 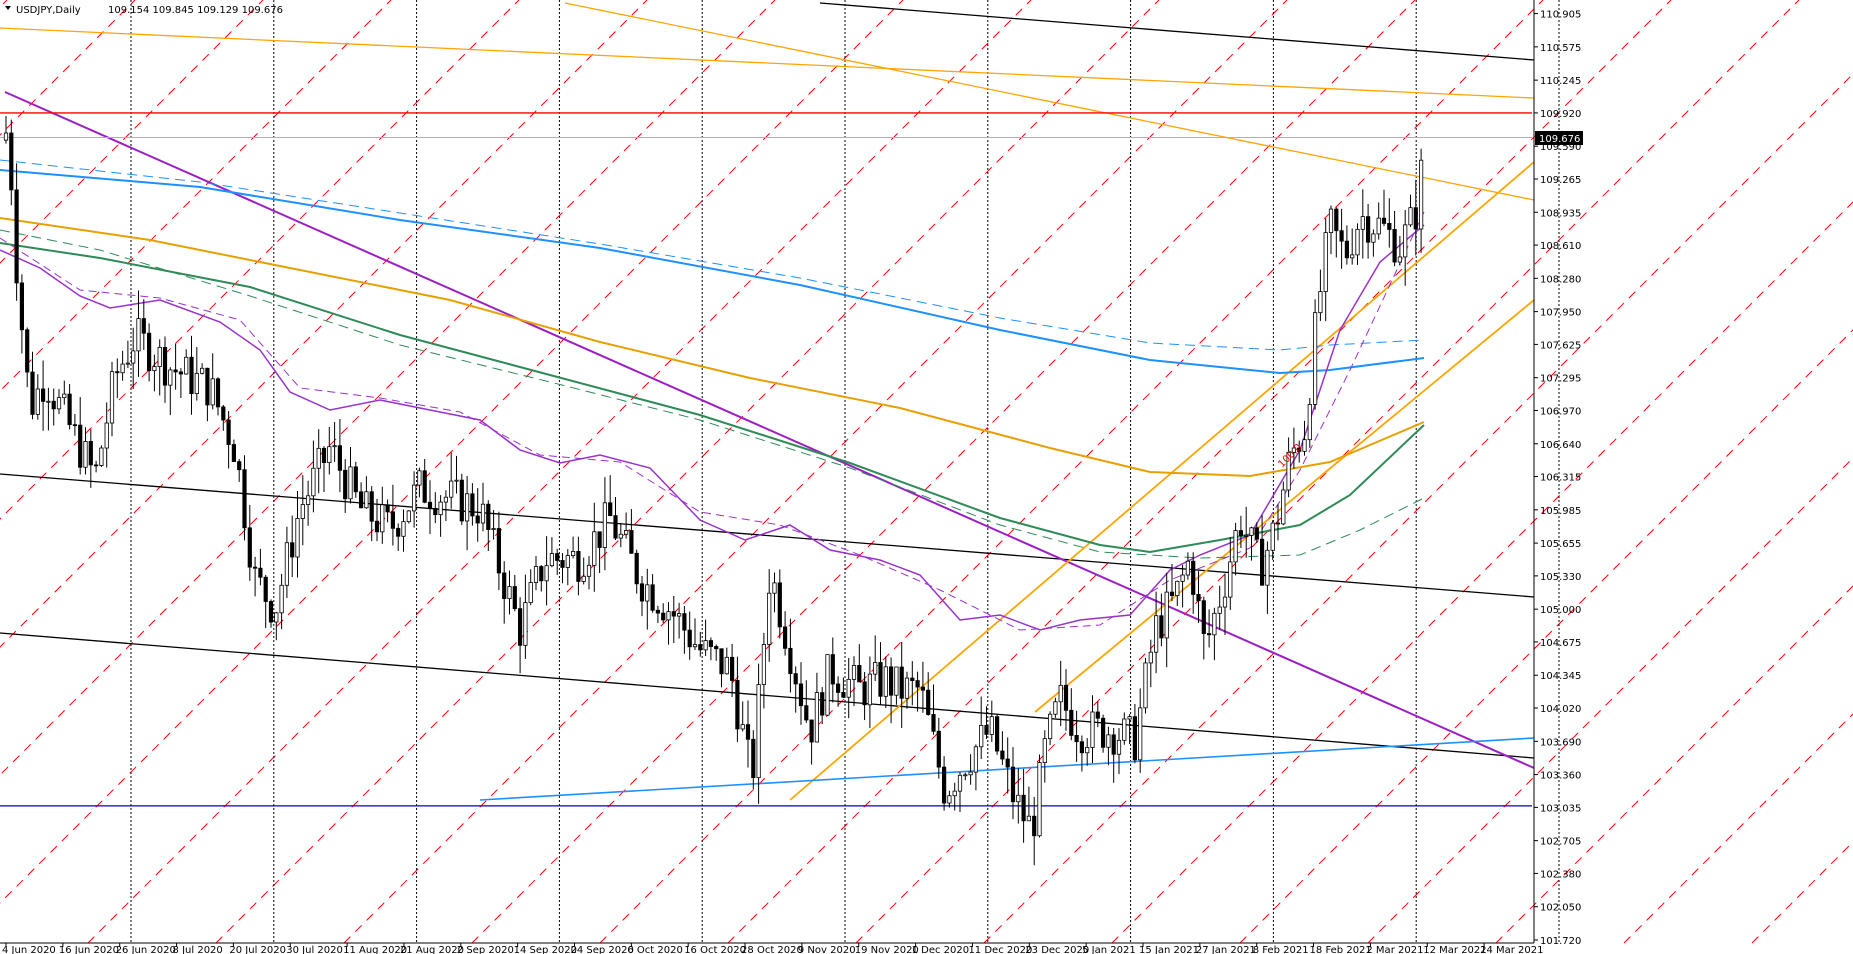 What do you see at coordinates (1560, 48) in the screenshot?
I see `price-tick-label: 110.575` at bounding box center [1560, 48].